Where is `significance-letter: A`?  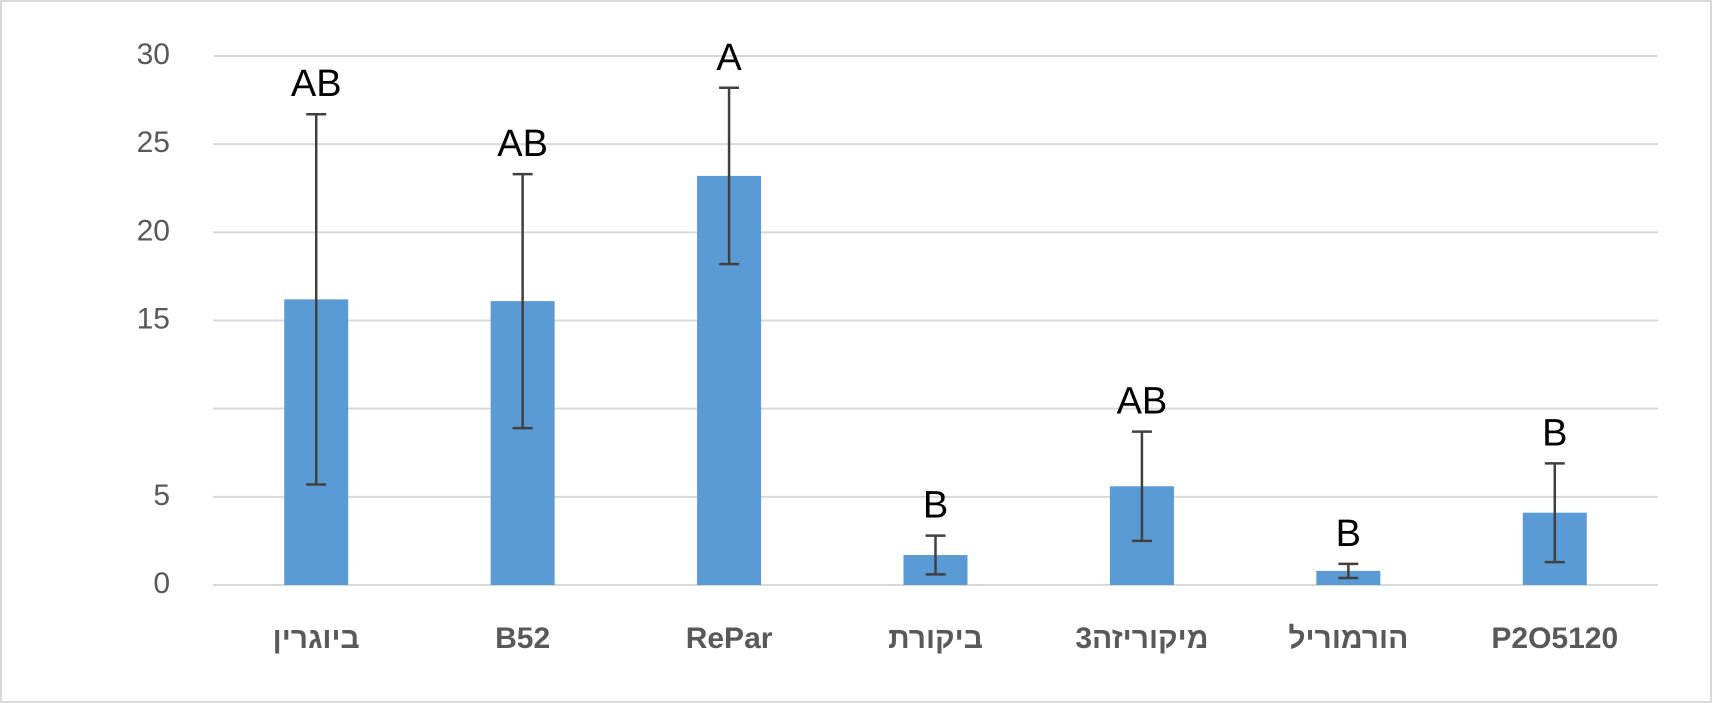 significance-letter: A is located at coordinates (729, 58).